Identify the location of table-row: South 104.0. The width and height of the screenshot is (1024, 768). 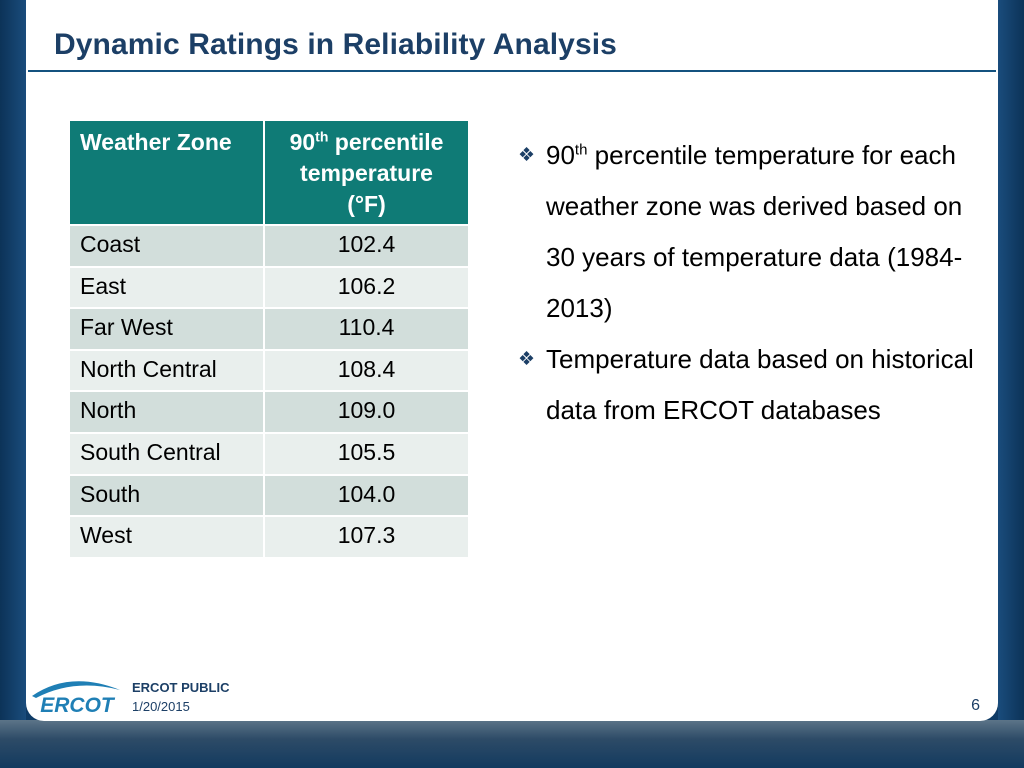
(269, 495).